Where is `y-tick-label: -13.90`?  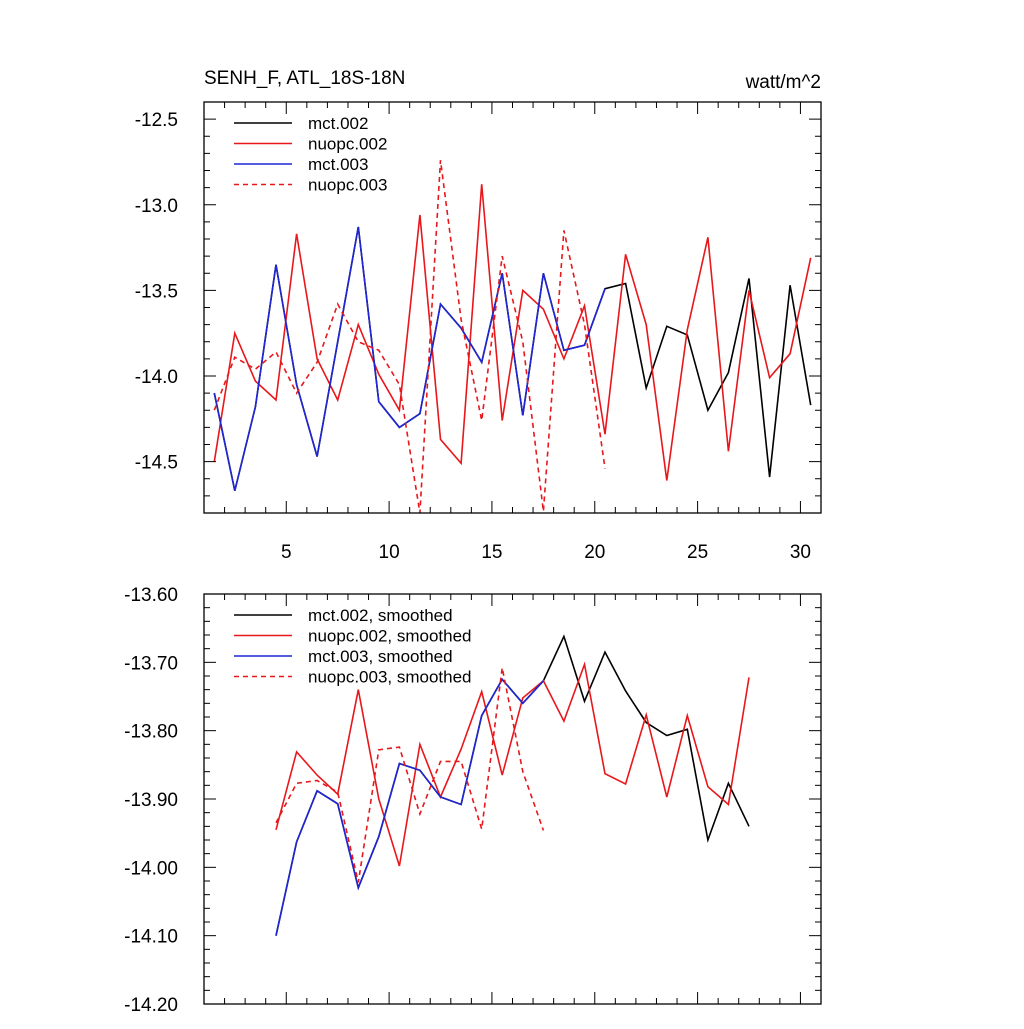 y-tick-label: -13.90 is located at coordinates (151, 800).